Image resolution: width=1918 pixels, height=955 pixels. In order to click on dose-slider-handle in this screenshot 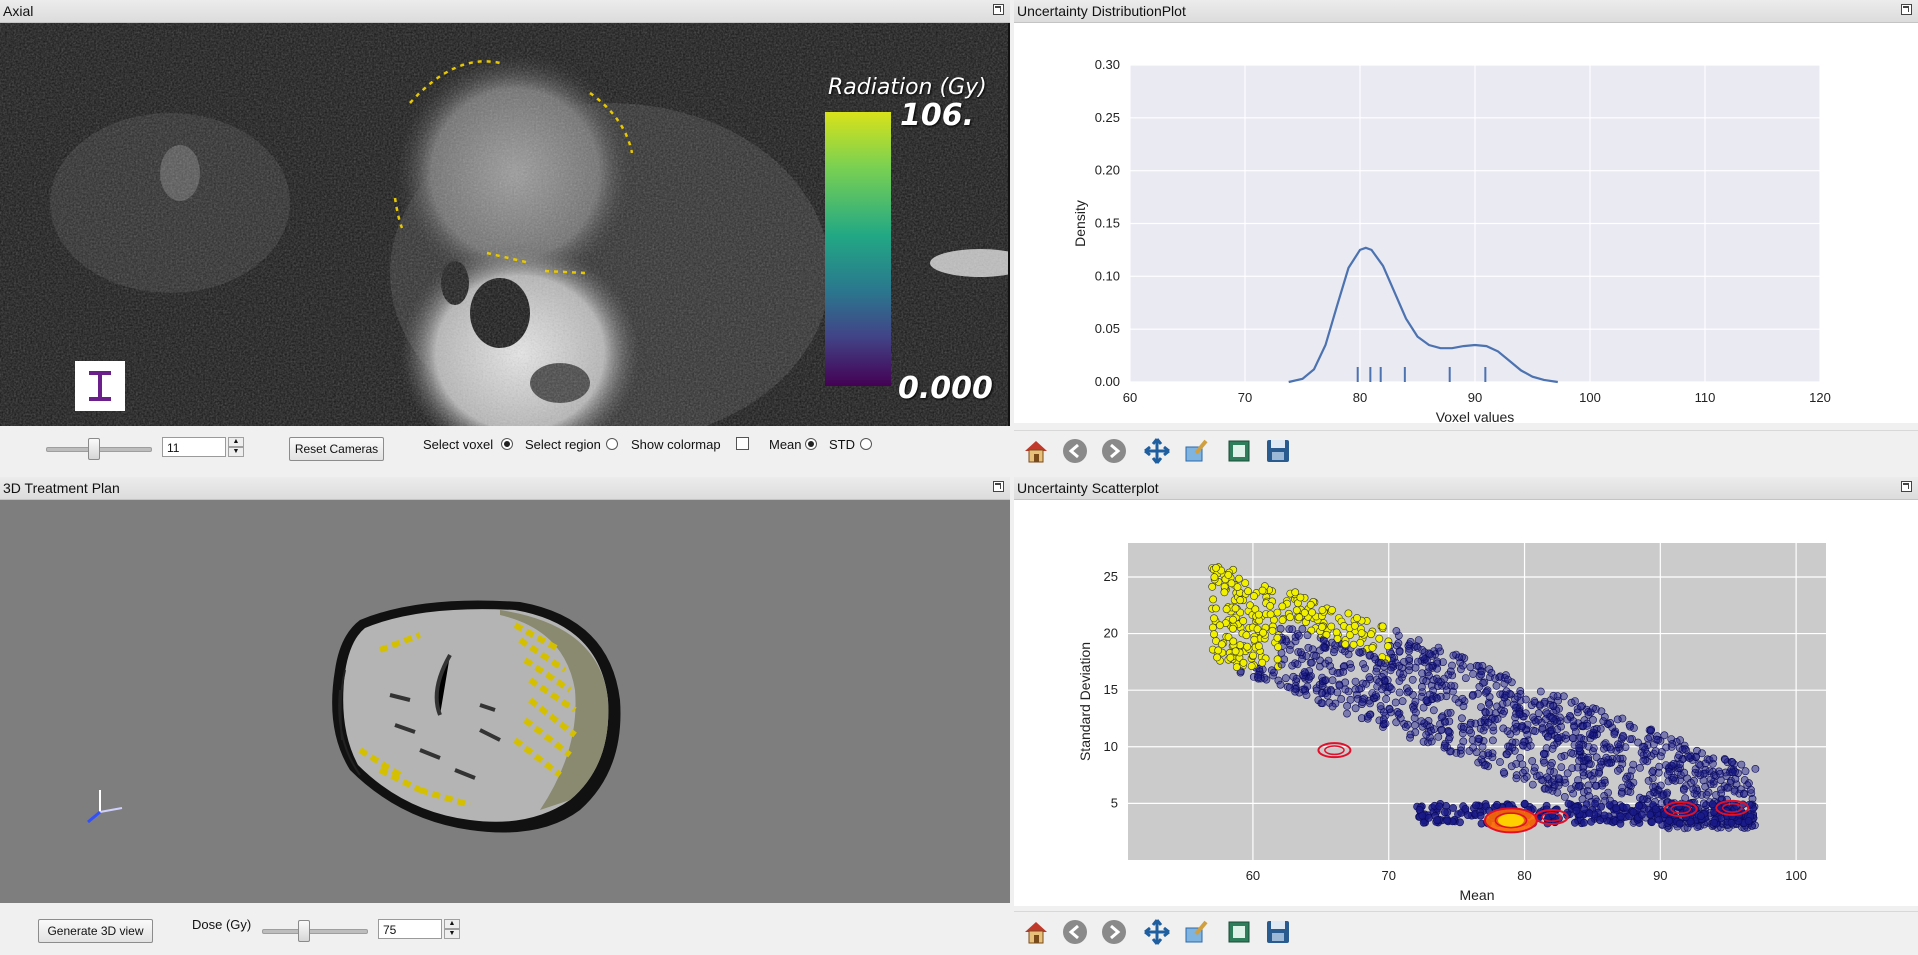, I will do `click(303, 931)`.